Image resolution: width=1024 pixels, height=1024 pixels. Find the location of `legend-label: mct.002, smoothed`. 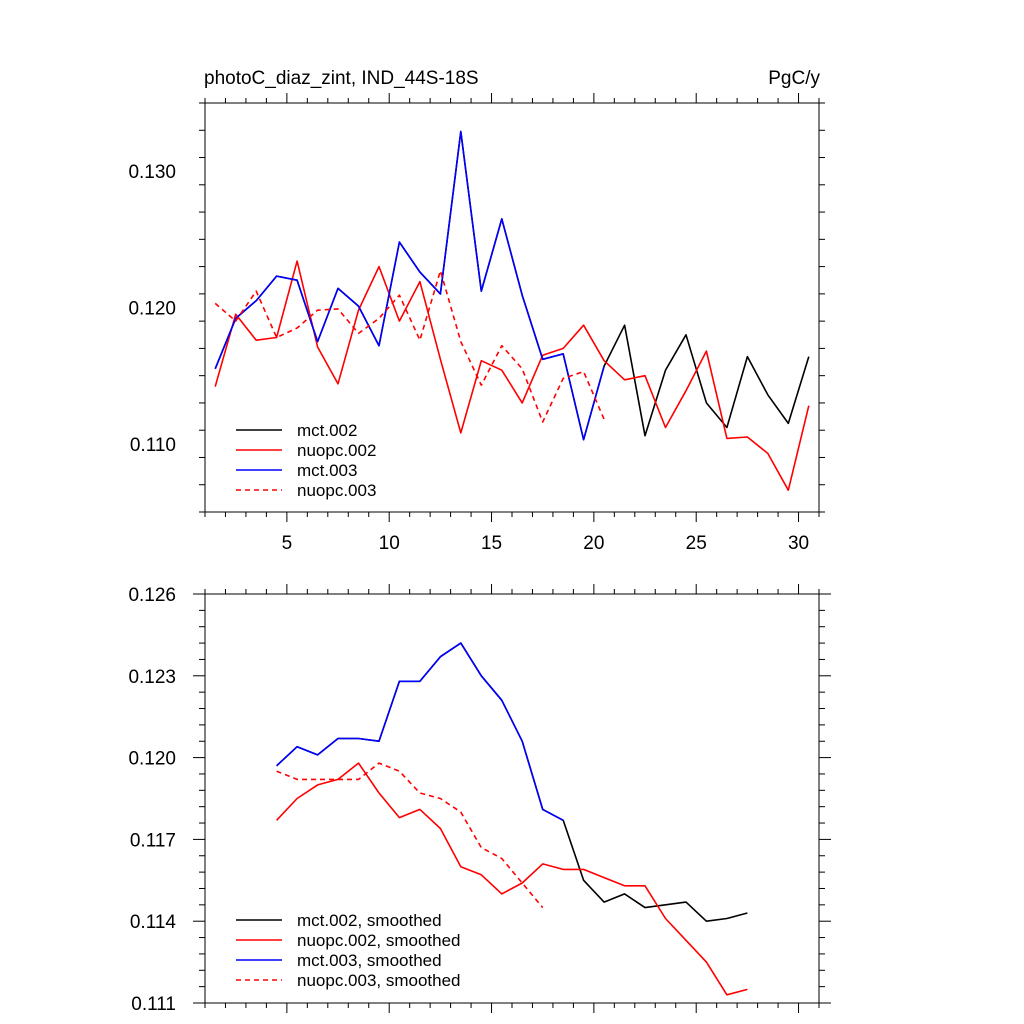

legend-label: mct.002, smoothed is located at coordinates (369, 920).